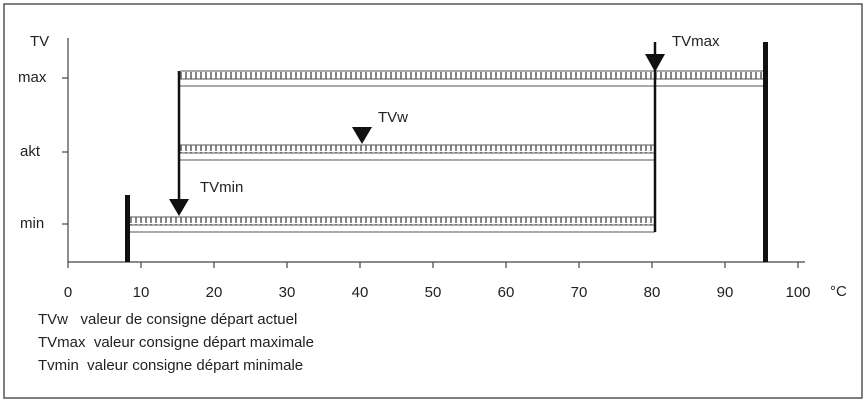  What do you see at coordinates (170, 365) in the screenshot?
I see `legend-item: Tvmin valeur consigne départ minimale` at bounding box center [170, 365].